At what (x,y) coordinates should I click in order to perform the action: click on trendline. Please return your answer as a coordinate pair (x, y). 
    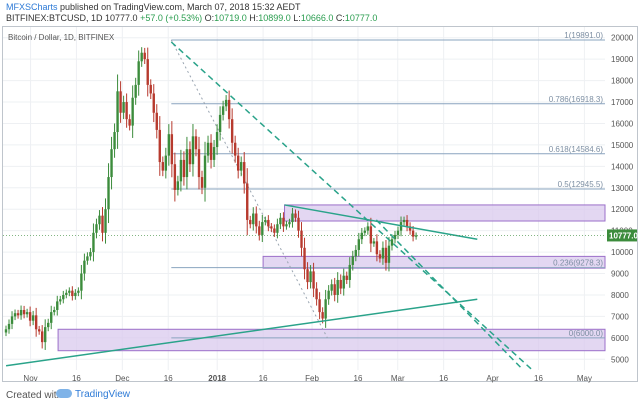
    Looking at the image, I should click on (241, 332).